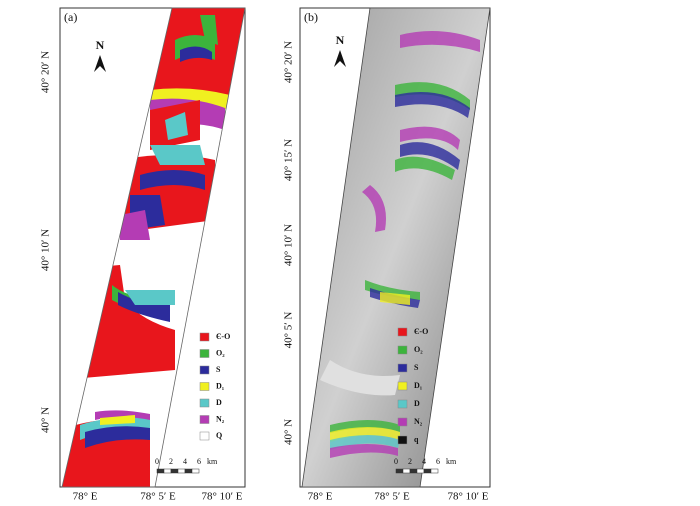 Image resolution: width=700 pixels, height=506 pixels. Describe the element at coordinates (289, 160) in the screenshot. I see `y-label: 40° 15′ N` at that location.